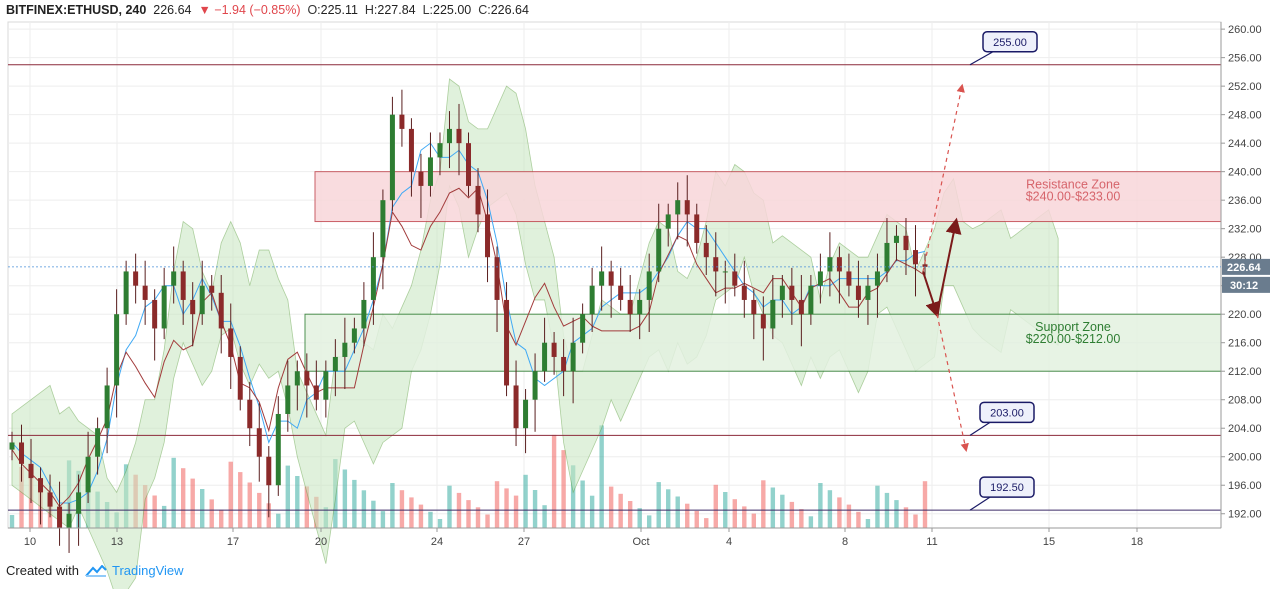 This screenshot has height=594, width=1274. I want to click on last-price: 226.64, so click(172, 10).